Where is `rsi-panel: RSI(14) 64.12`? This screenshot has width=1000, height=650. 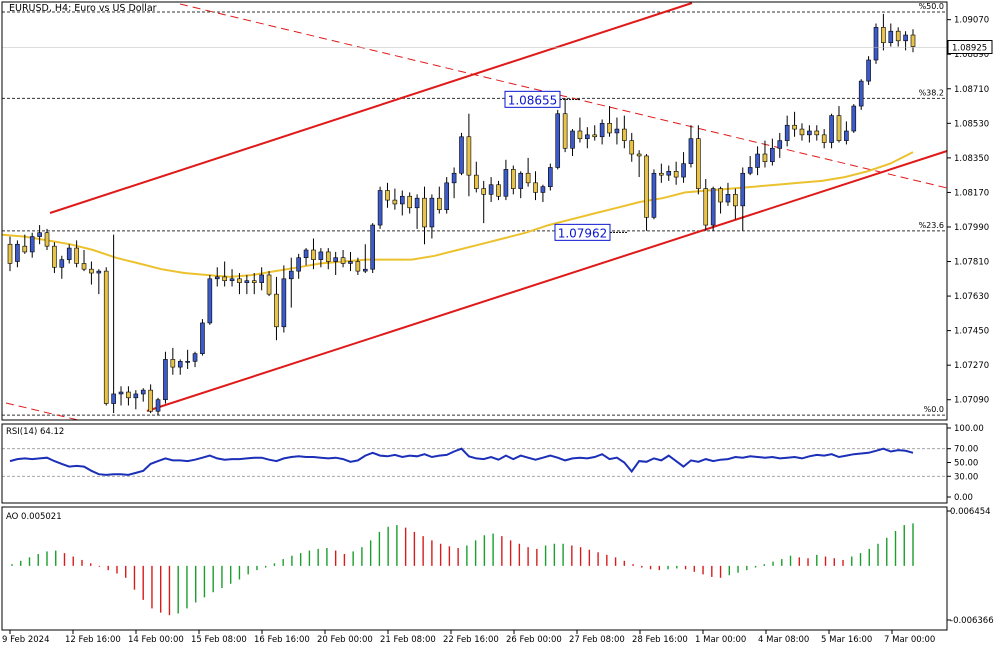 rsi-panel: RSI(14) 64.12 is located at coordinates (474, 452).